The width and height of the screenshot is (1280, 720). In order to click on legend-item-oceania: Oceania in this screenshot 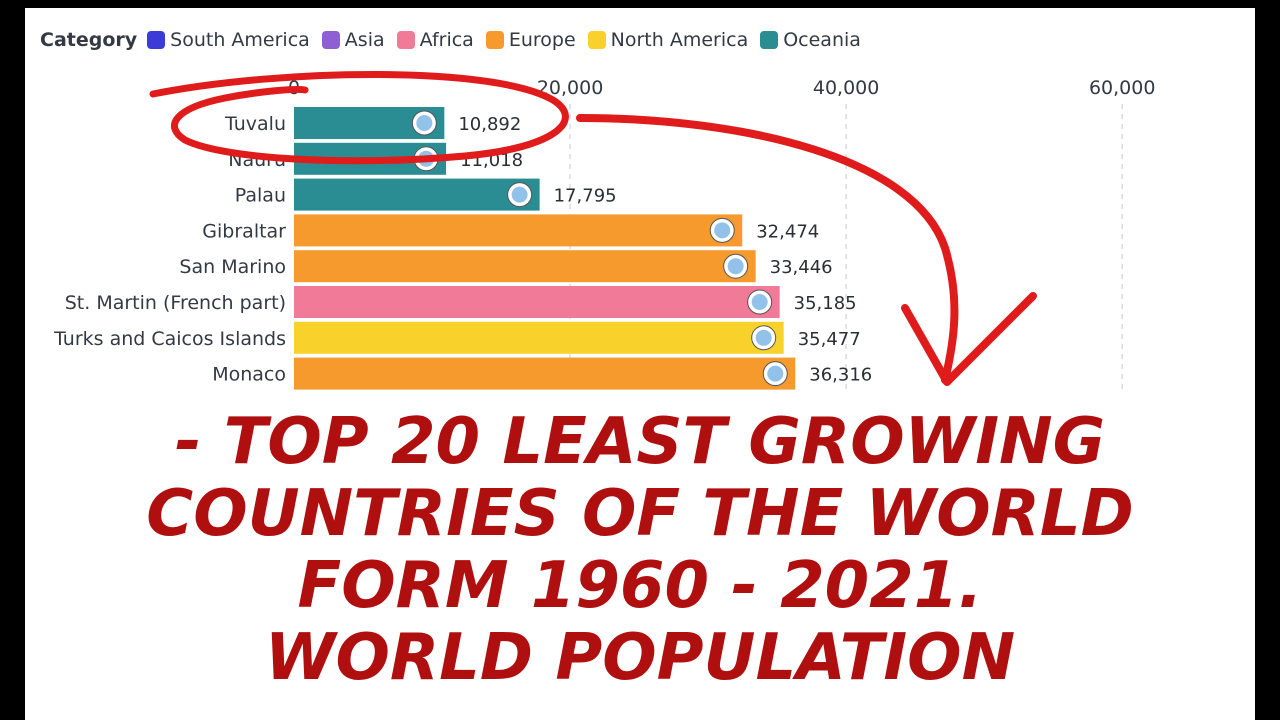, I will do `click(810, 40)`.